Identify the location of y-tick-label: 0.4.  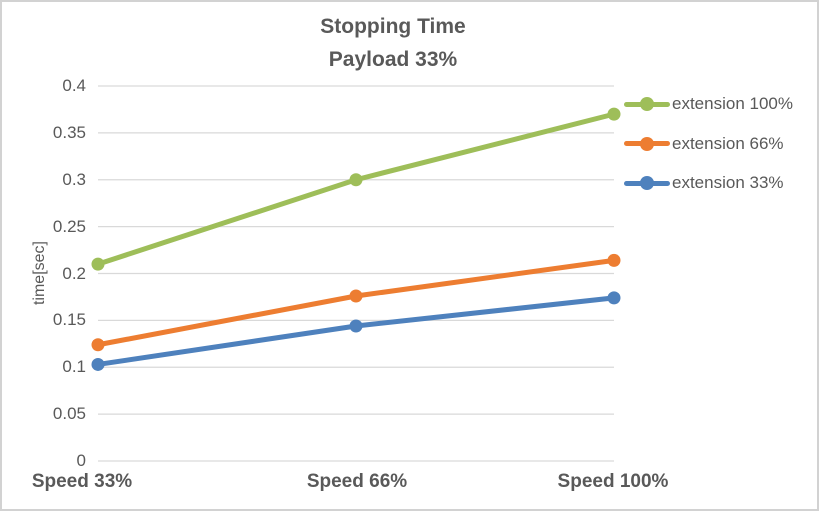
(74, 85).